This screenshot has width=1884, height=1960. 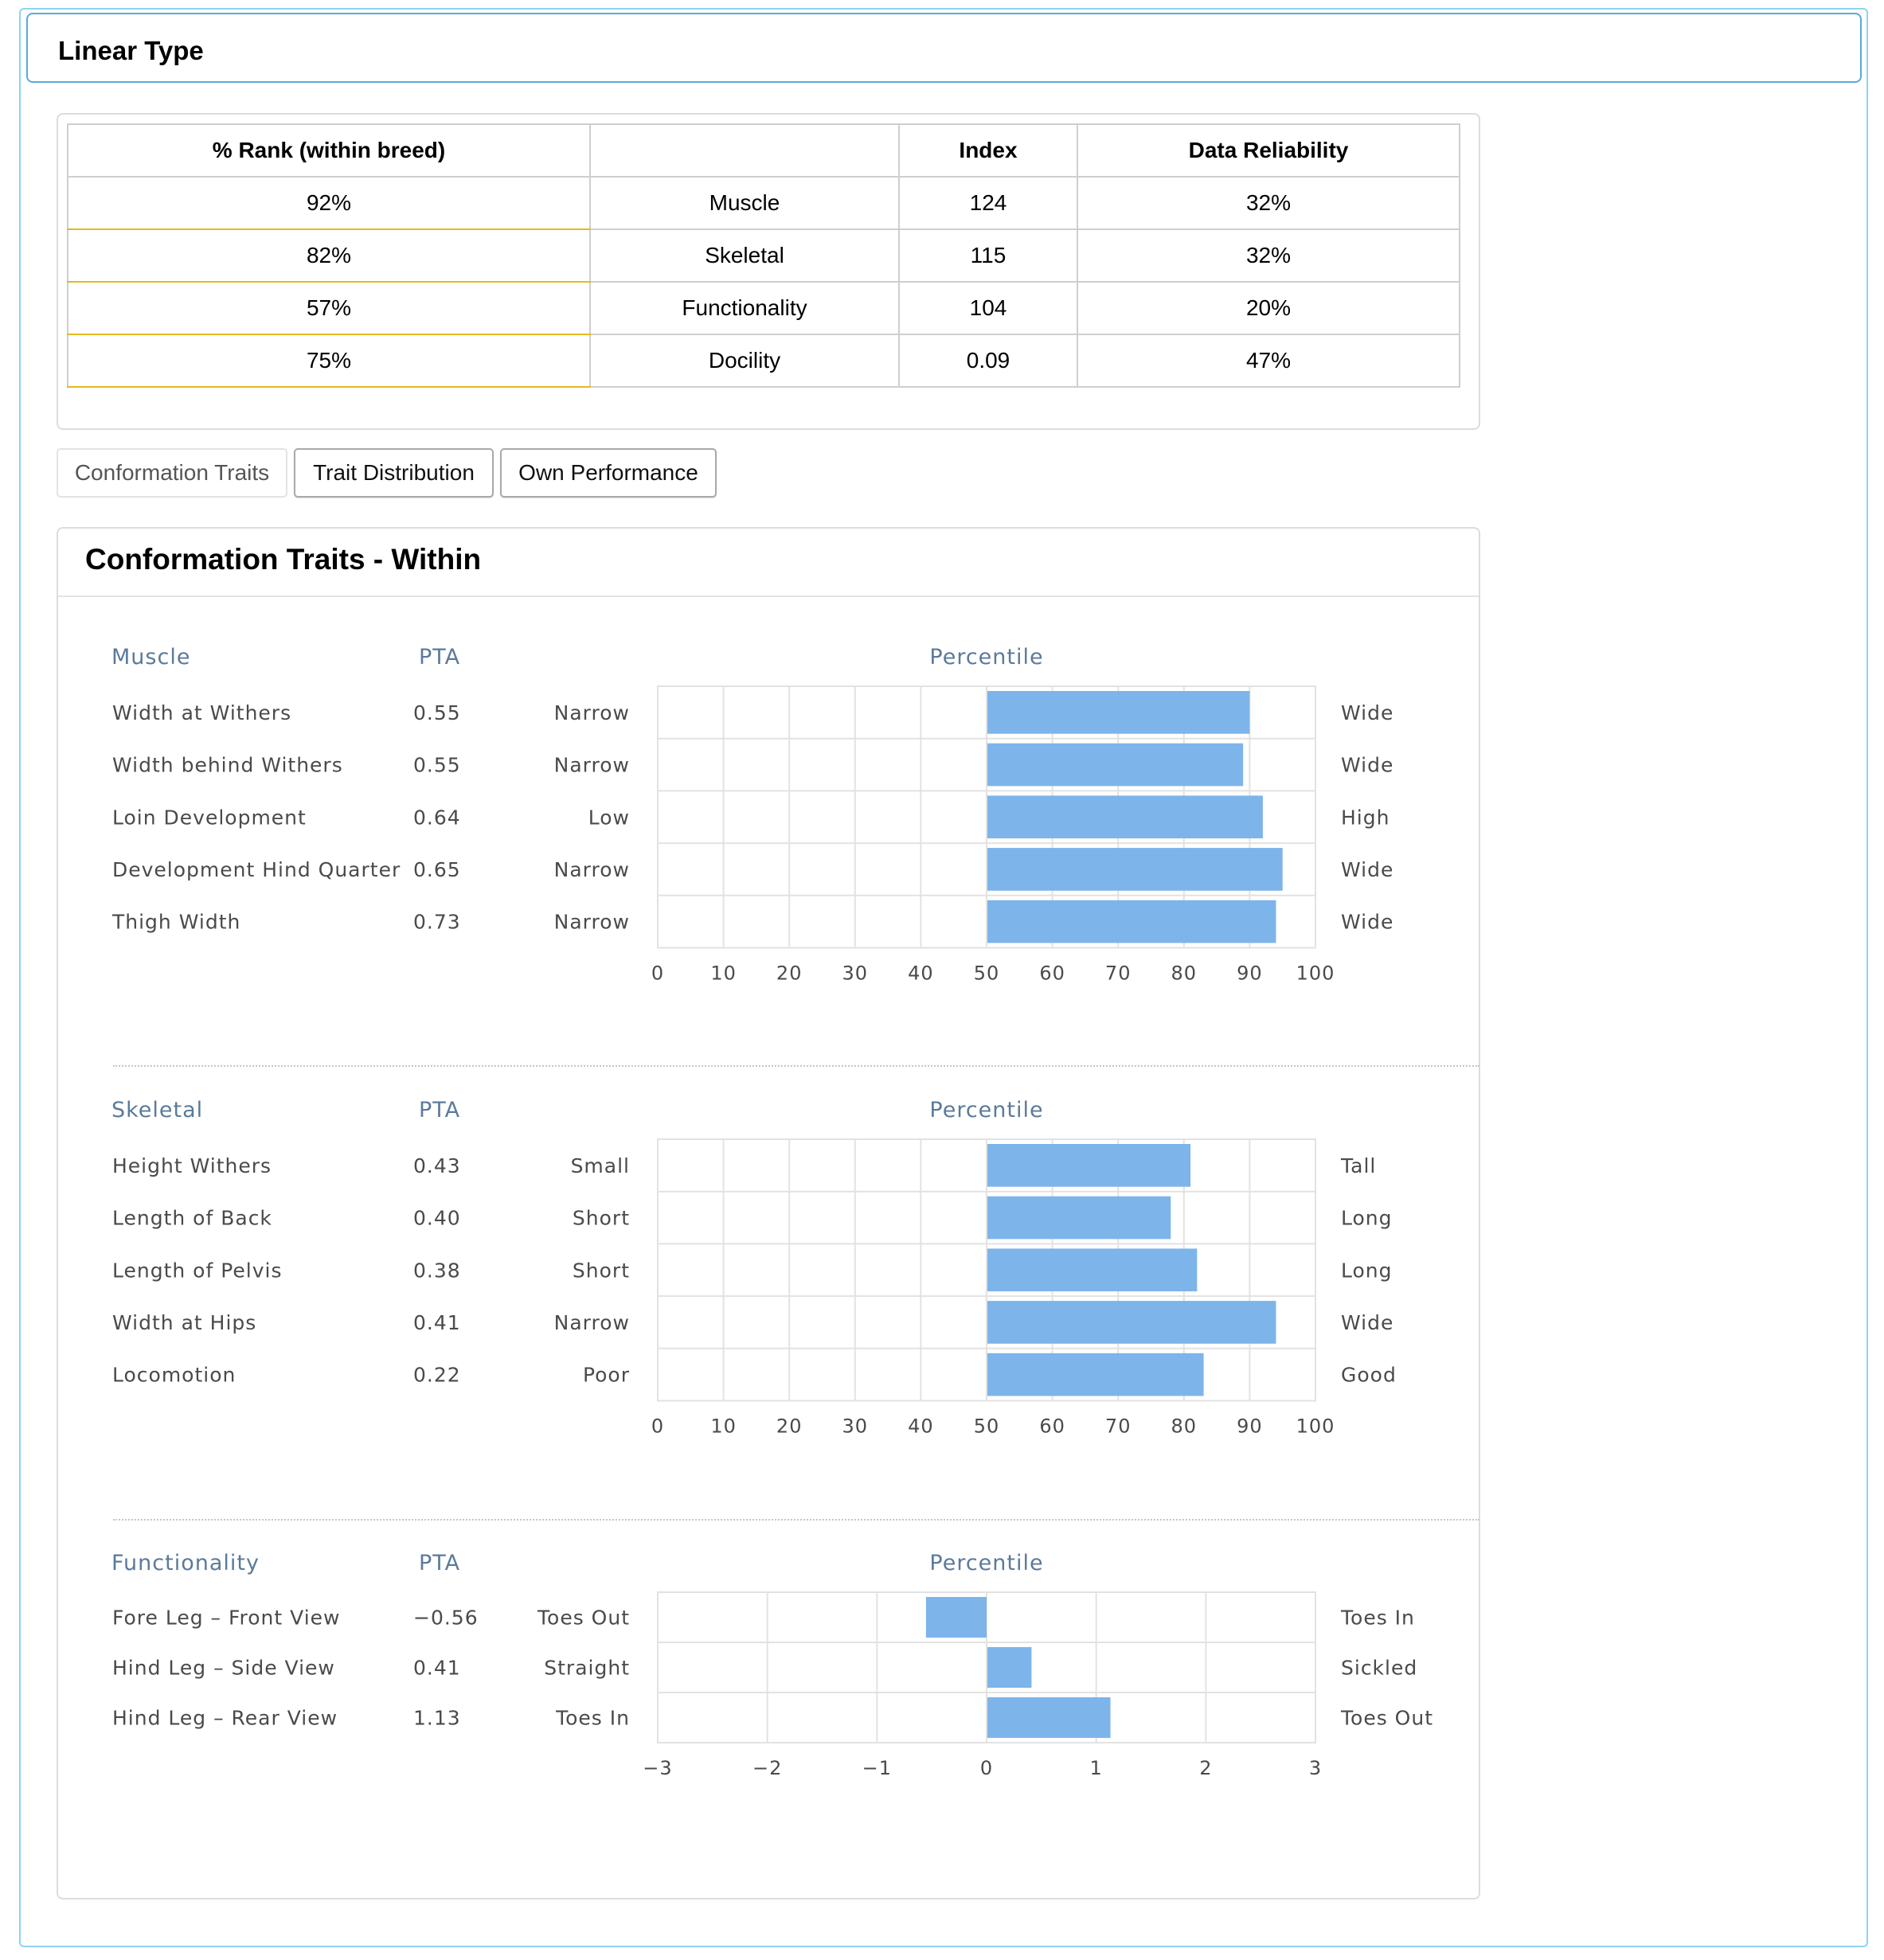 I want to click on rank-cell: 82%, so click(x=329, y=256).